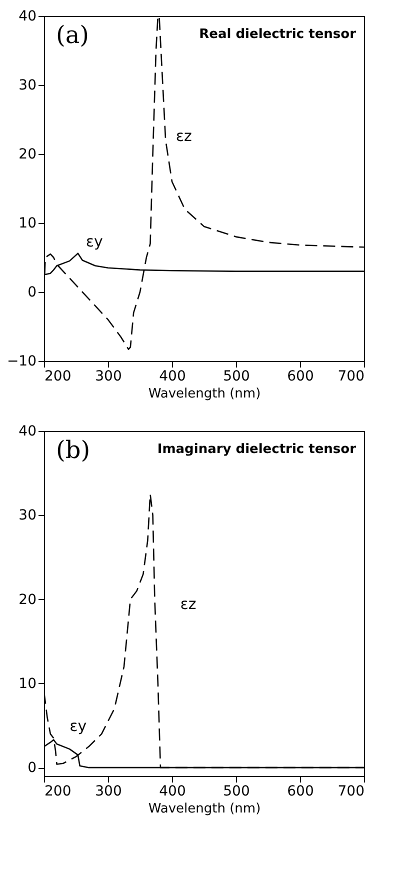 The height and width of the screenshot is (877, 403). What do you see at coordinates (73, 450) in the screenshot?
I see `annotation: (b)` at bounding box center [73, 450].